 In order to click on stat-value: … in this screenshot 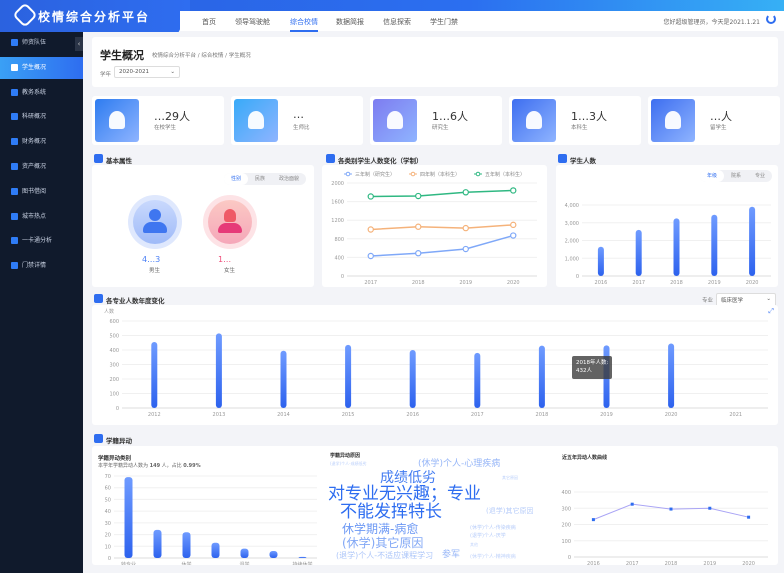, I will do `click(298, 114)`.